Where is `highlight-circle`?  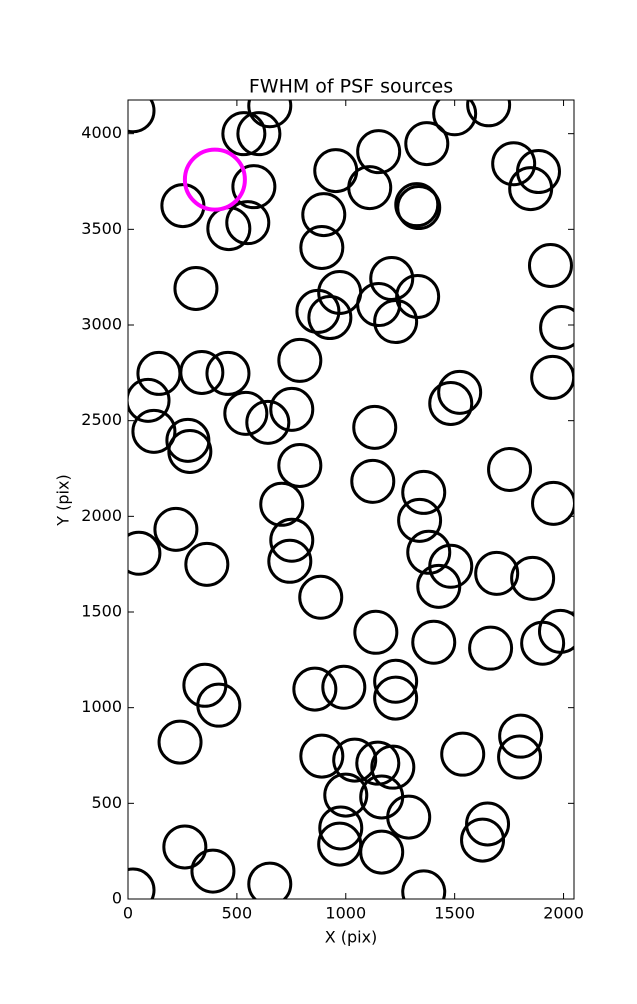 highlight-circle is located at coordinates (214, 179).